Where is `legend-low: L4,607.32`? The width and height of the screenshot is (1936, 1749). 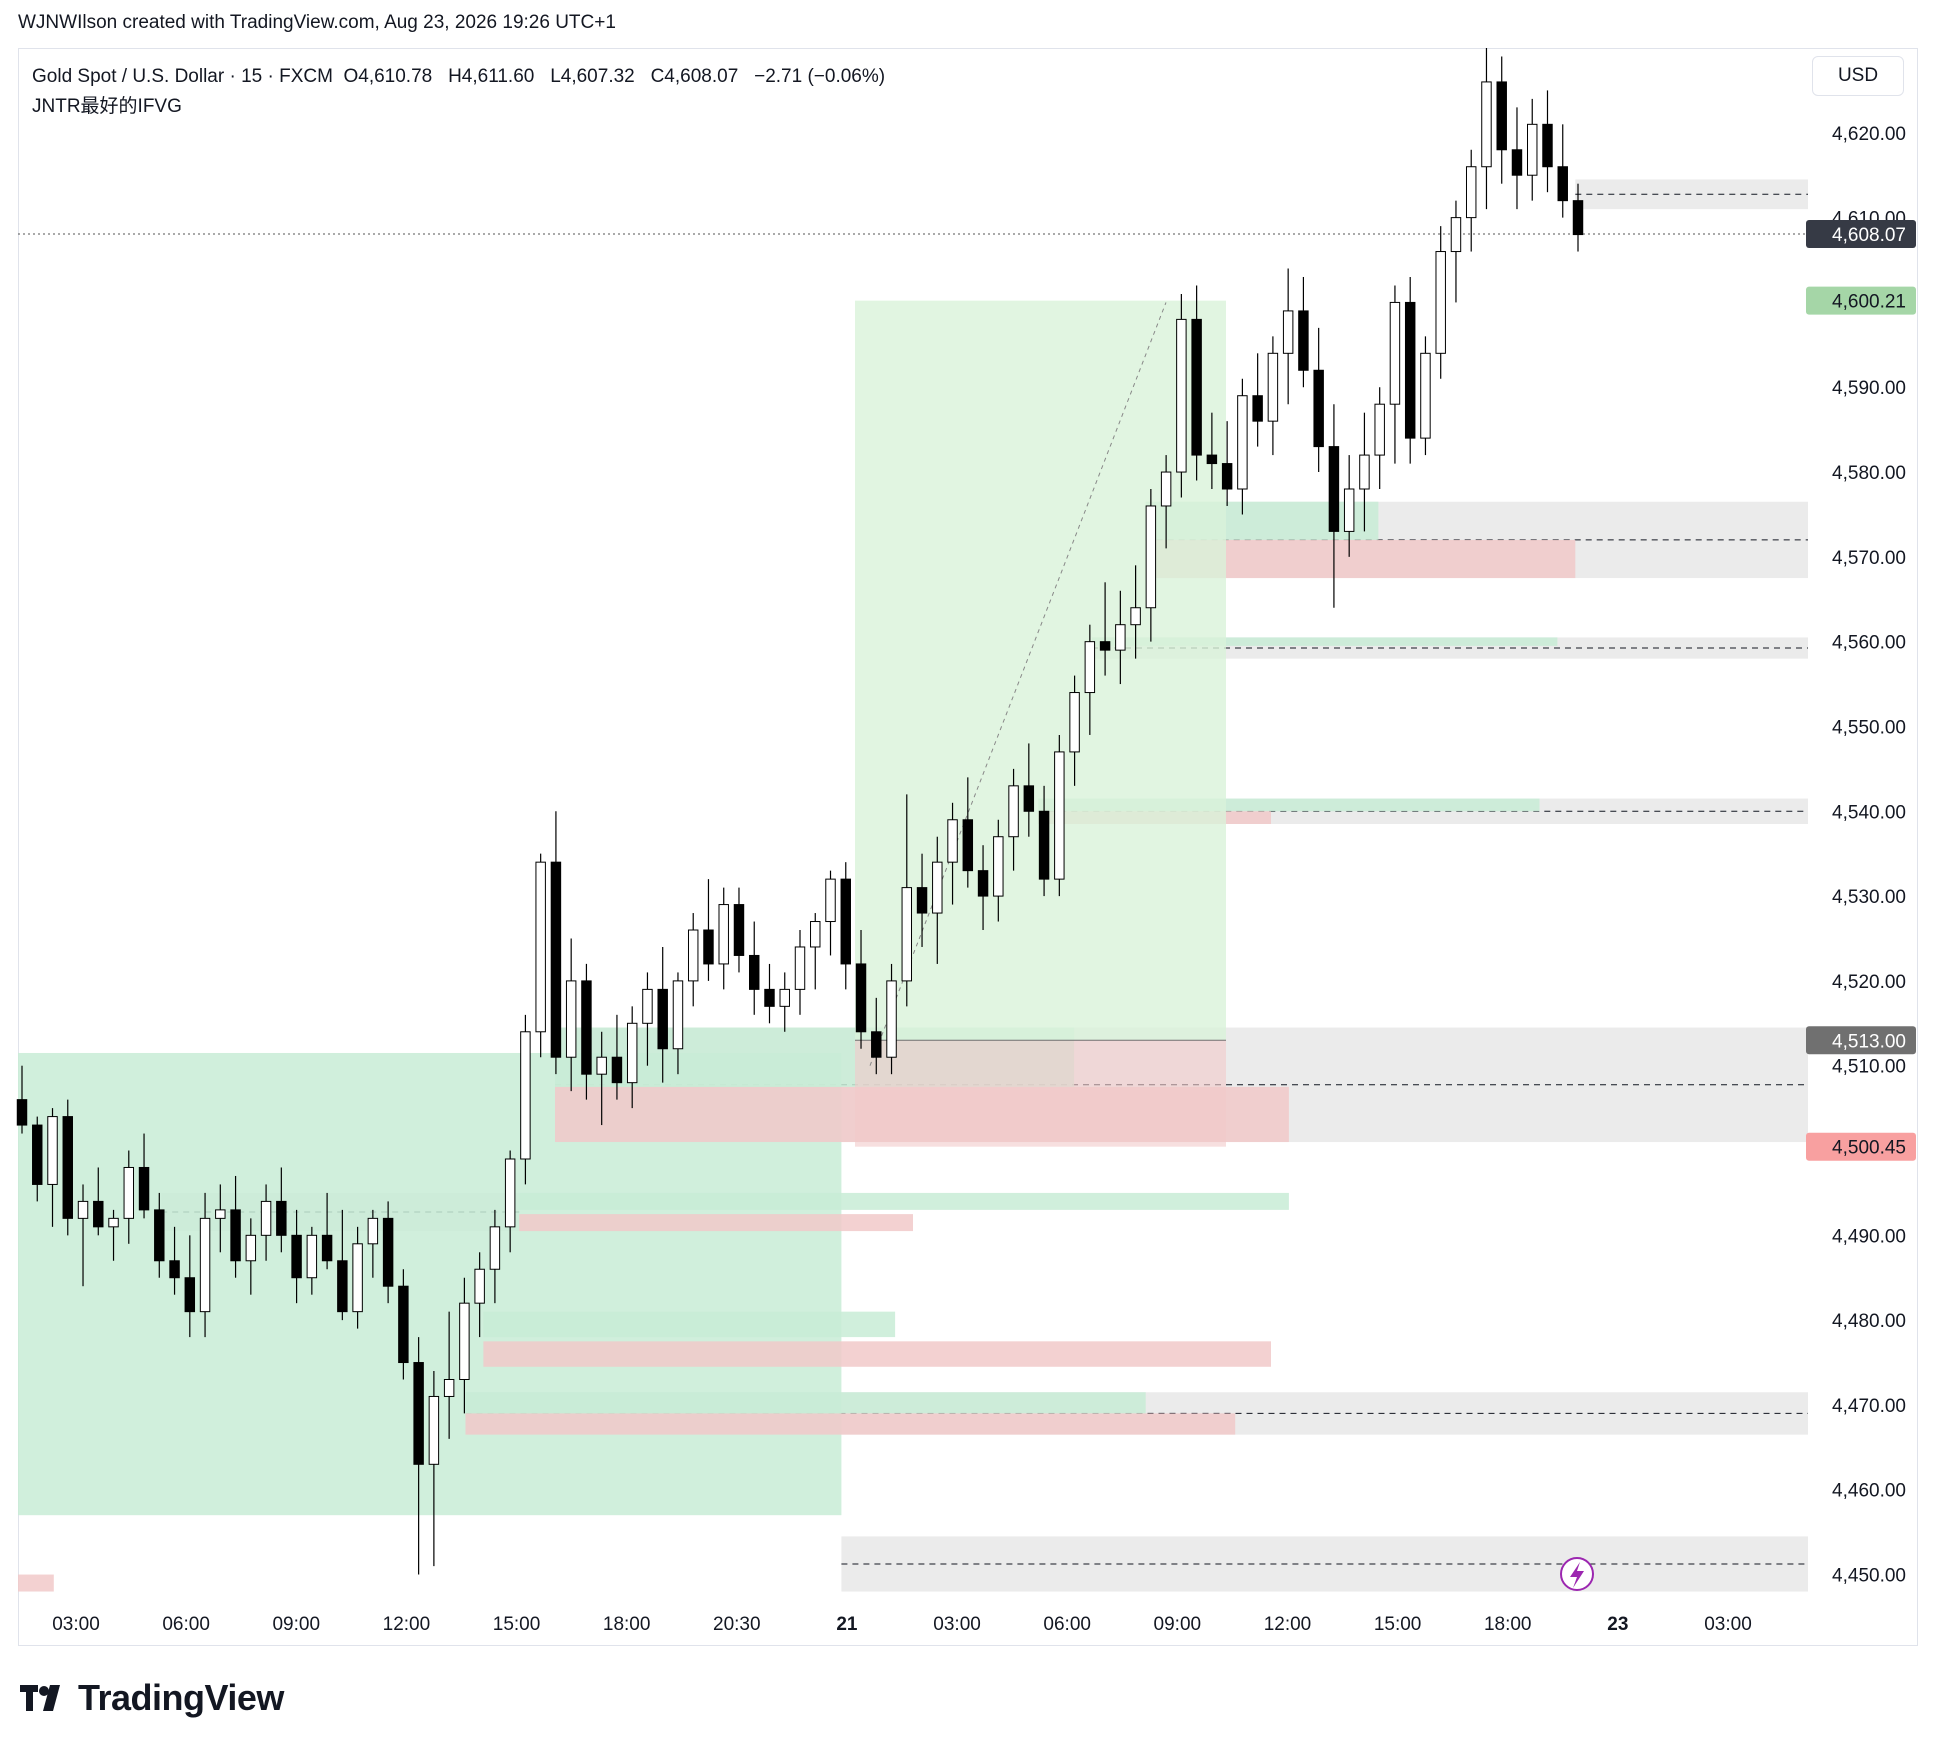 legend-low: L4,607.32 is located at coordinates (592, 76).